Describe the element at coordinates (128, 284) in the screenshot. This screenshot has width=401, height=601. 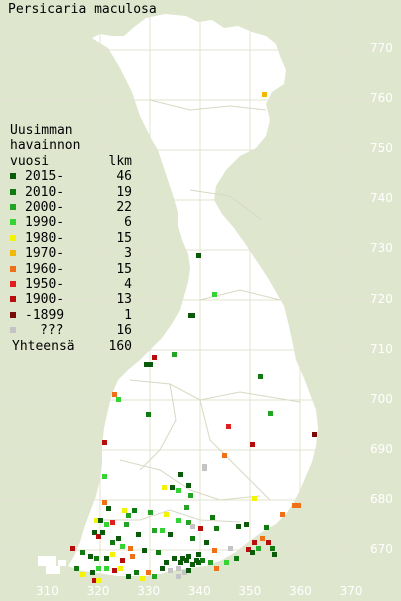
I see `legend-item-count: 4` at that location.